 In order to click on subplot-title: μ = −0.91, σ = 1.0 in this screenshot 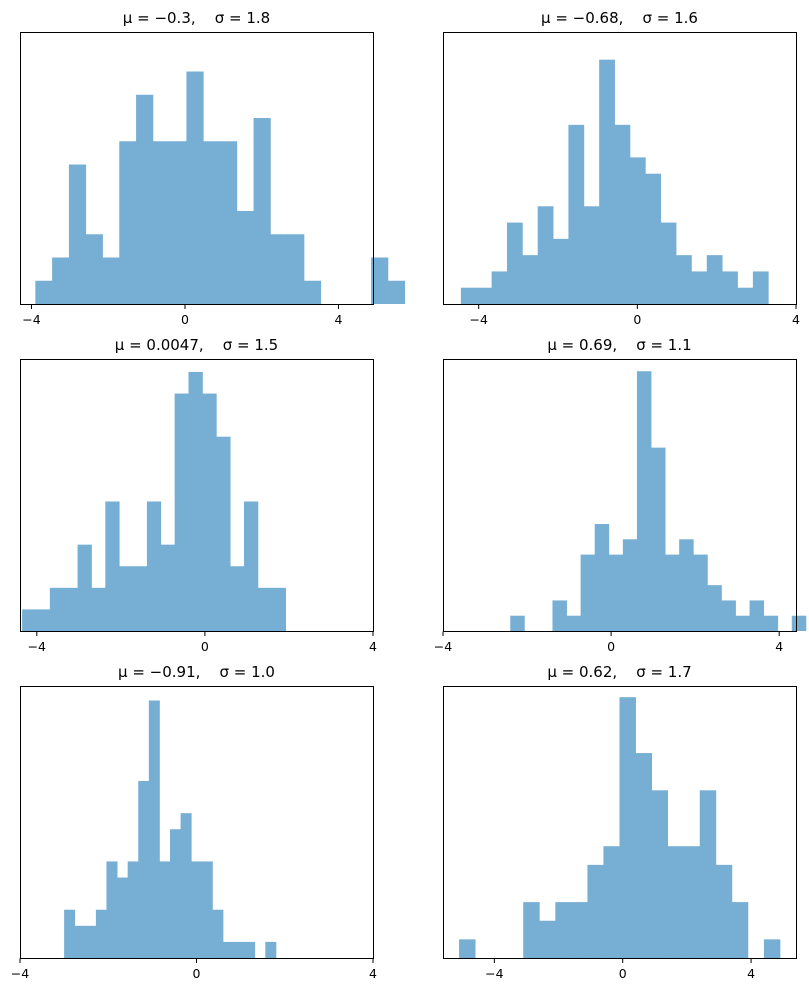, I will do `click(196, 672)`.